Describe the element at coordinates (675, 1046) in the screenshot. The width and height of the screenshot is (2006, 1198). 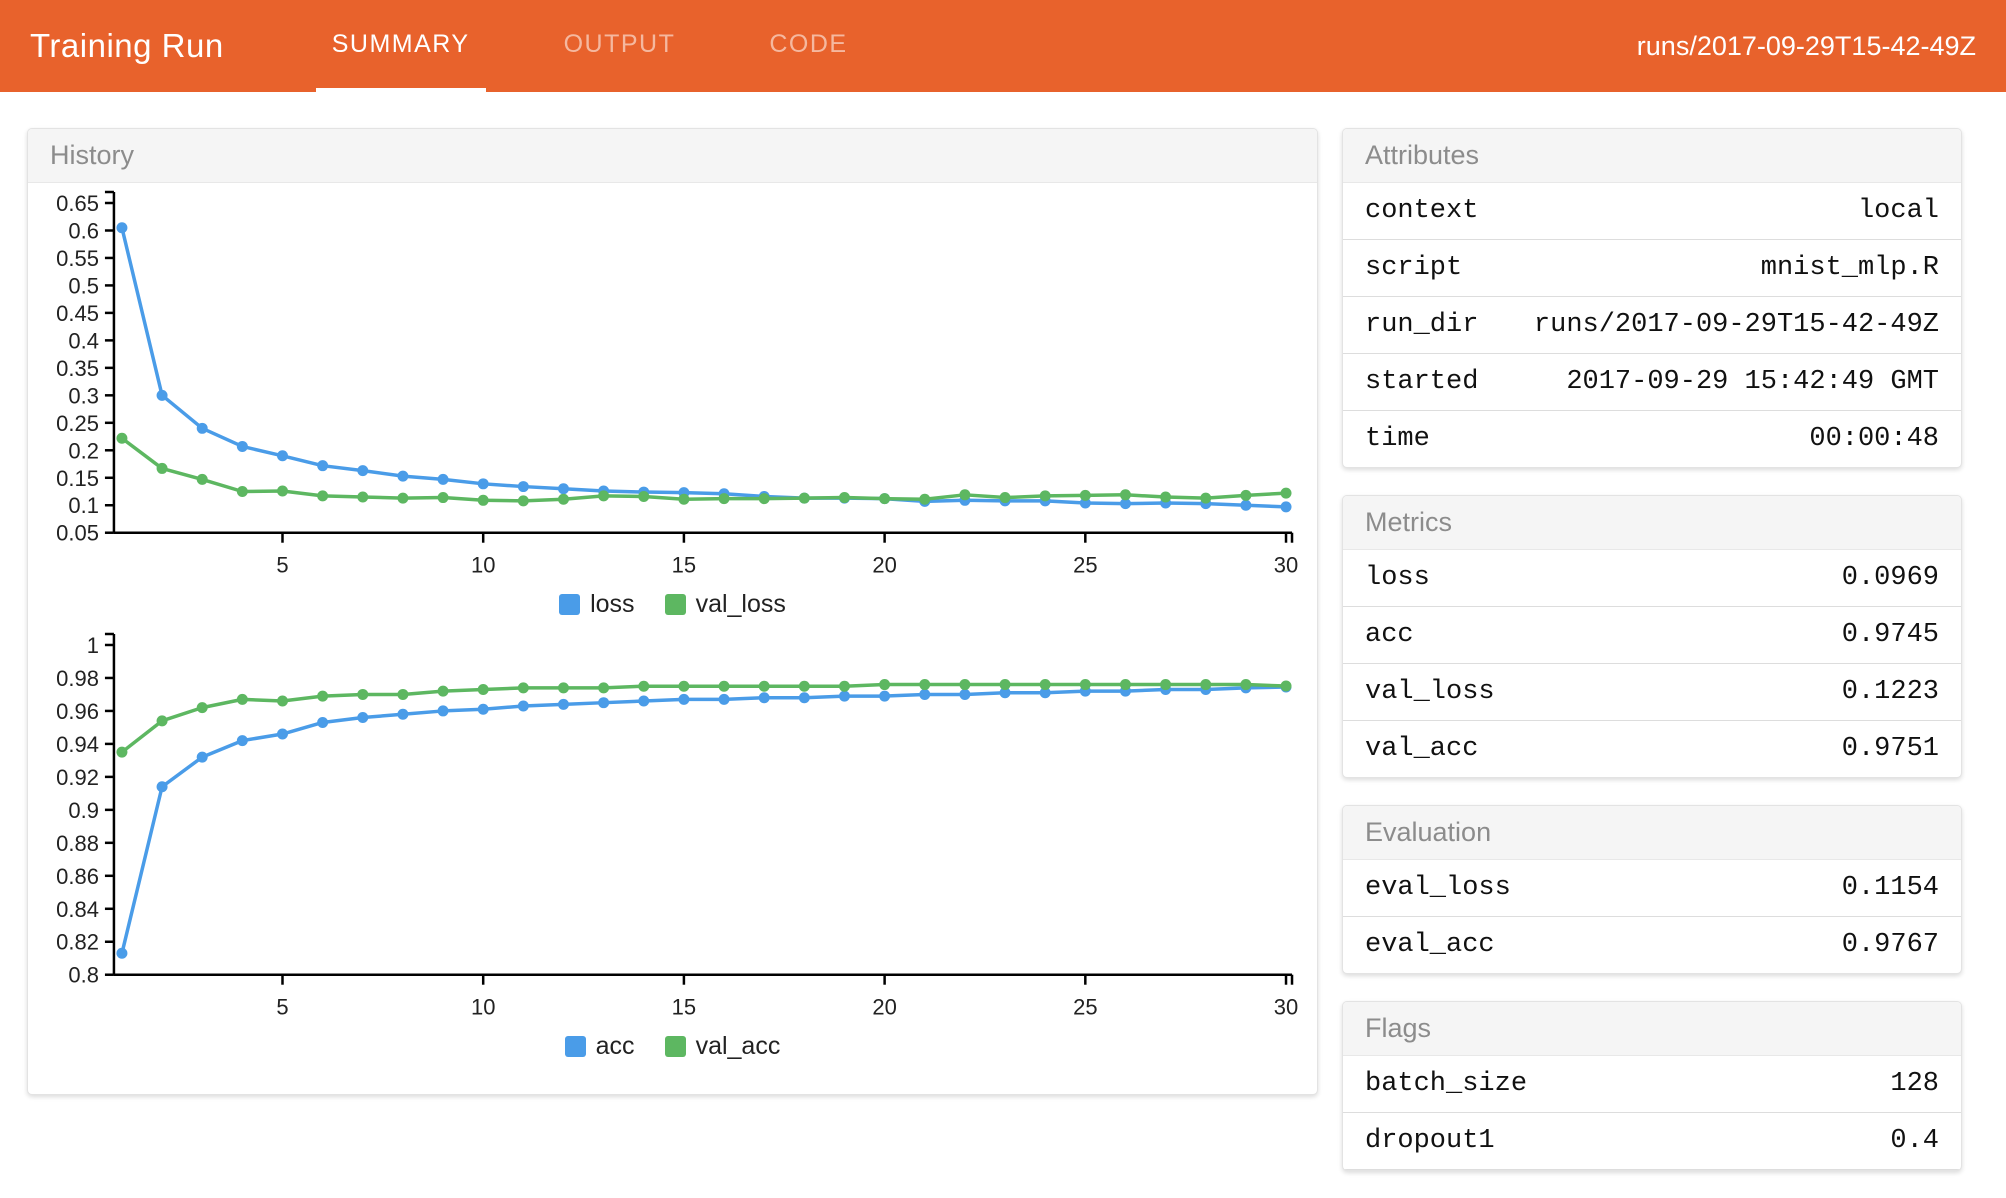
I see `legend-swatch-val_acc` at that location.